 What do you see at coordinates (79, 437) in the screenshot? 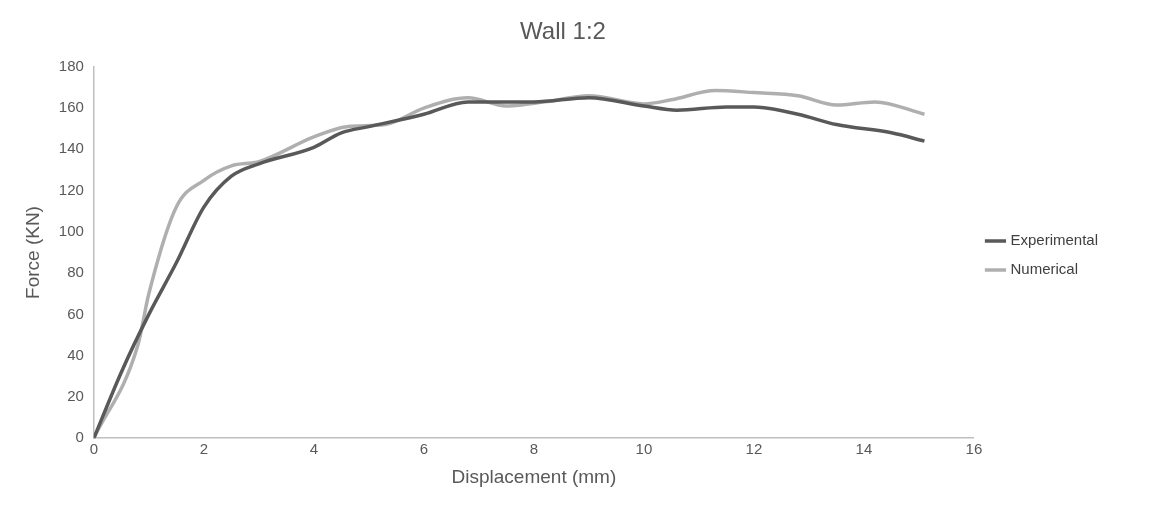
I see `y-tick-label: 0` at bounding box center [79, 437].